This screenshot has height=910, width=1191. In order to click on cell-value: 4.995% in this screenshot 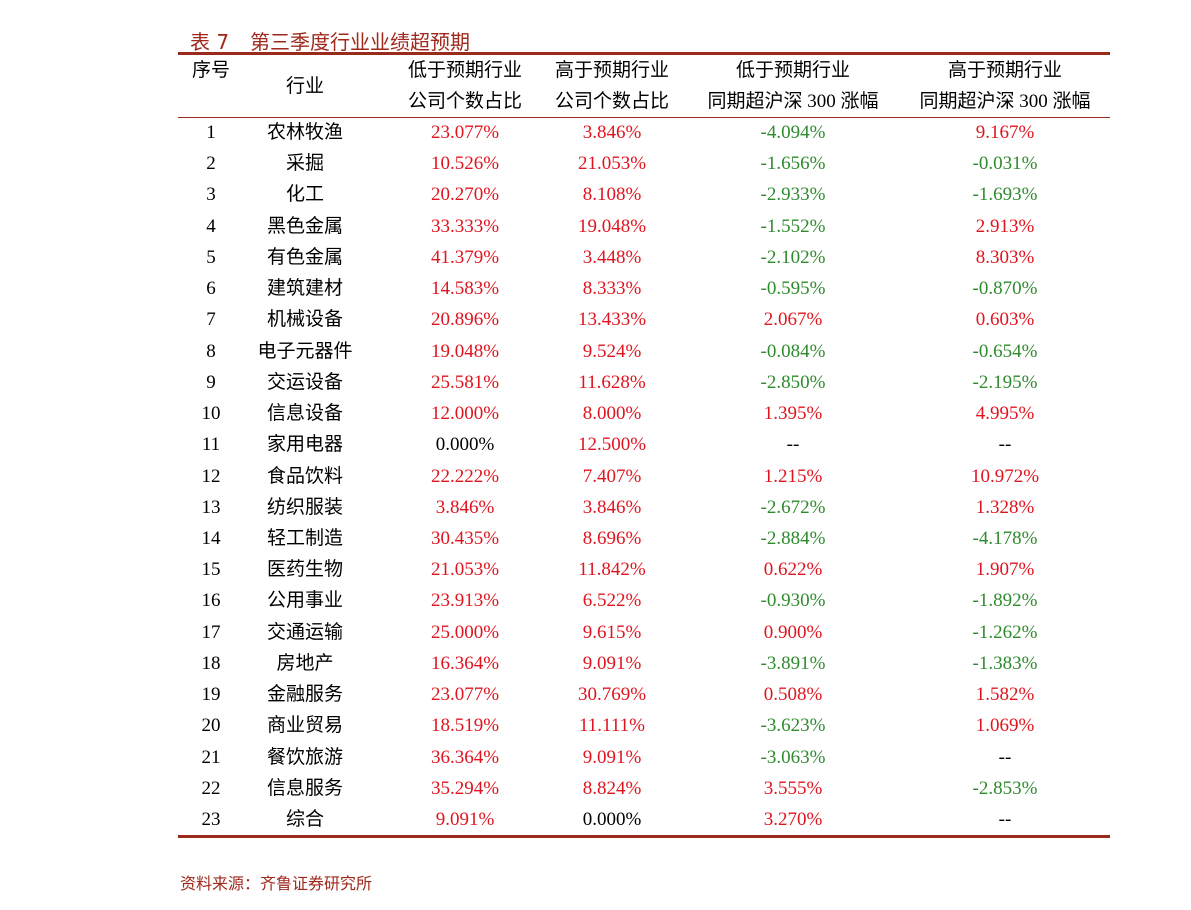, I will do `click(1005, 414)`.